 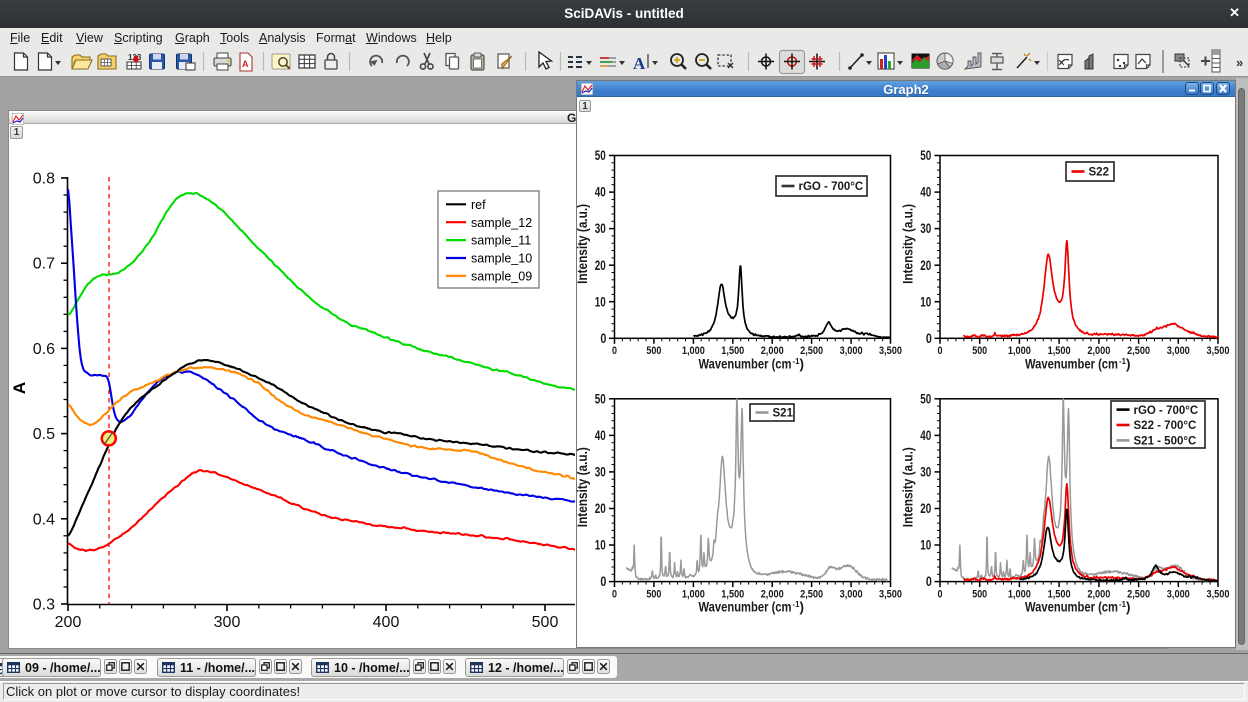 I want to click on svg-text: sample_11, so click(x=501, y=241).